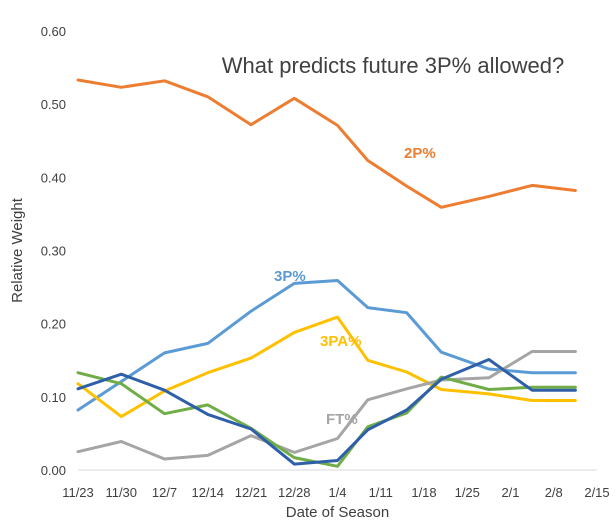 The width and height of the screenshot is (616, 528). What do you see at coordinates (53, 104) in the screenshot?
I see `y-tick-label: 0.50` at bounding box center [53, 104].